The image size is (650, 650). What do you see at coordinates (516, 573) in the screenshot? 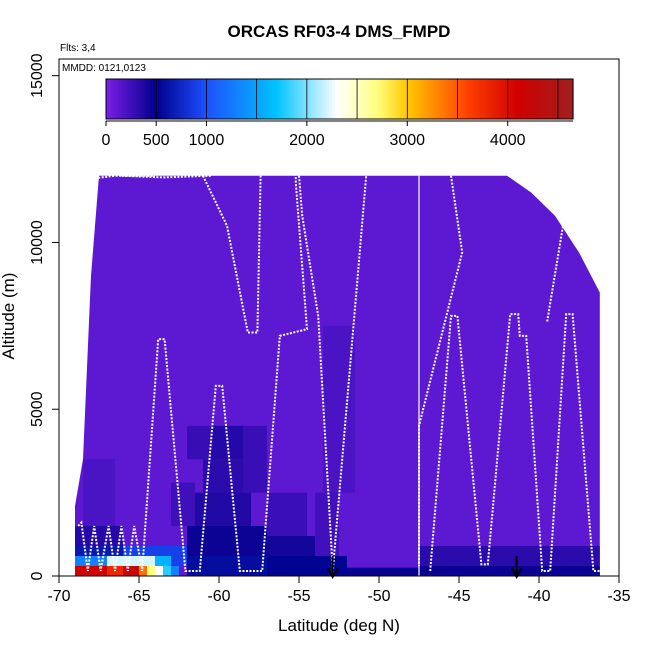
I see `arrow-head` at bounding box center [516, 573].